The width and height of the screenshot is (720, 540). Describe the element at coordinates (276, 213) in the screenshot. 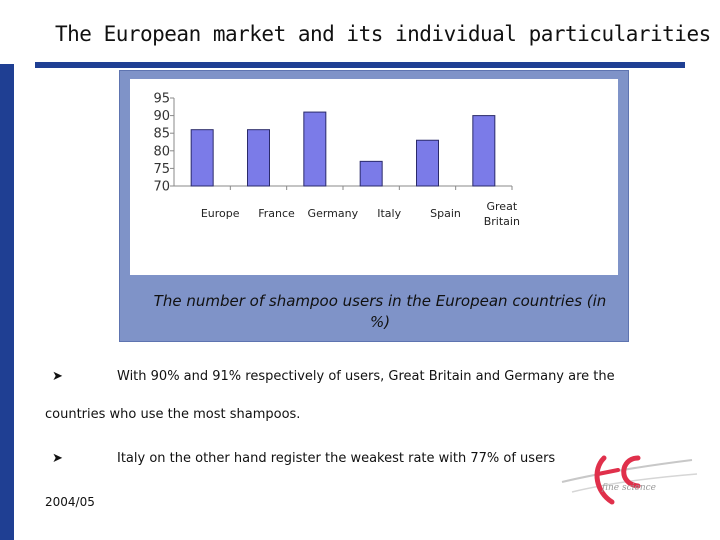

I see `x-tick-label: France` at that location.